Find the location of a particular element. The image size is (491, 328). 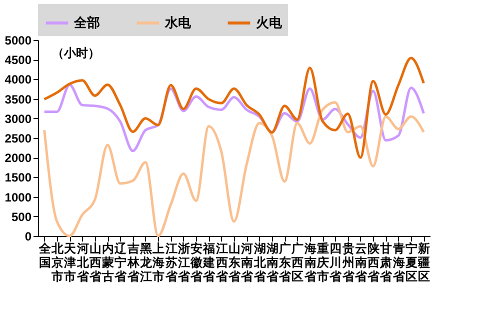

y-tick-label: 4500 is located at coordinates (18, 60).